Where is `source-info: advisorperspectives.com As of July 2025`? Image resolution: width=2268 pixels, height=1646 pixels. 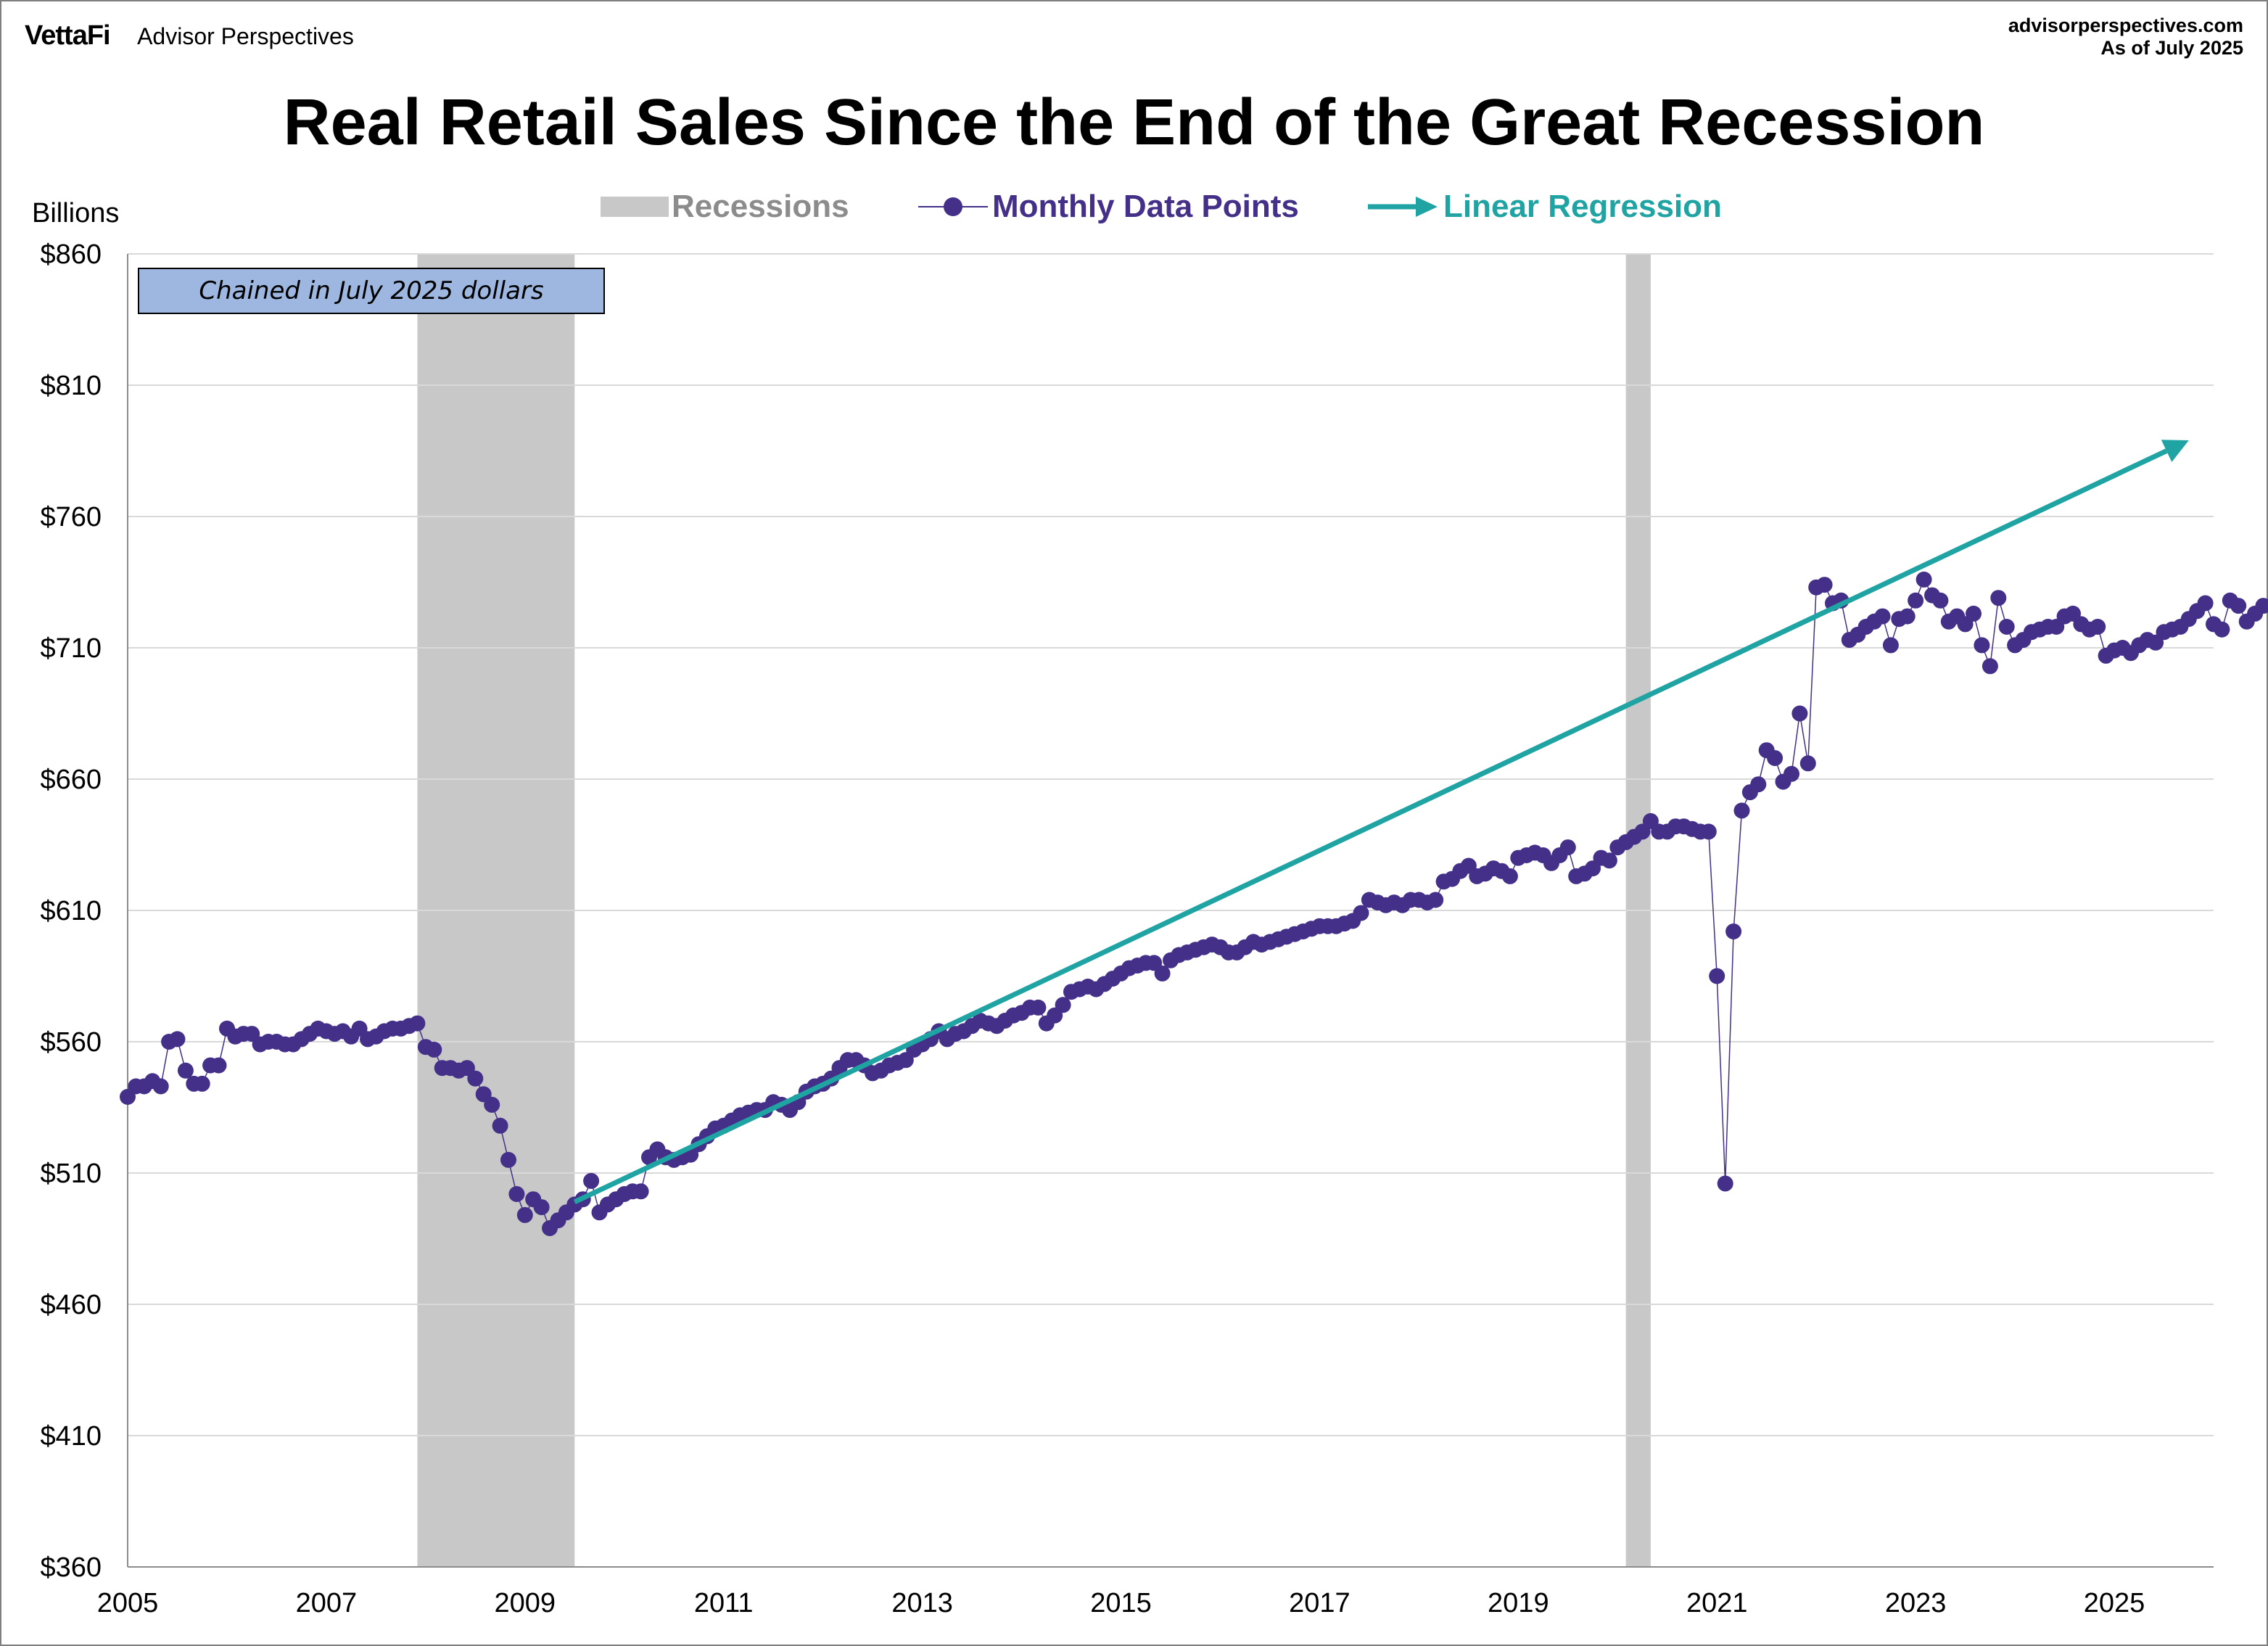 source-info: advisorperspectives.com As of July 2025 is located at coordinates (2125, 37).